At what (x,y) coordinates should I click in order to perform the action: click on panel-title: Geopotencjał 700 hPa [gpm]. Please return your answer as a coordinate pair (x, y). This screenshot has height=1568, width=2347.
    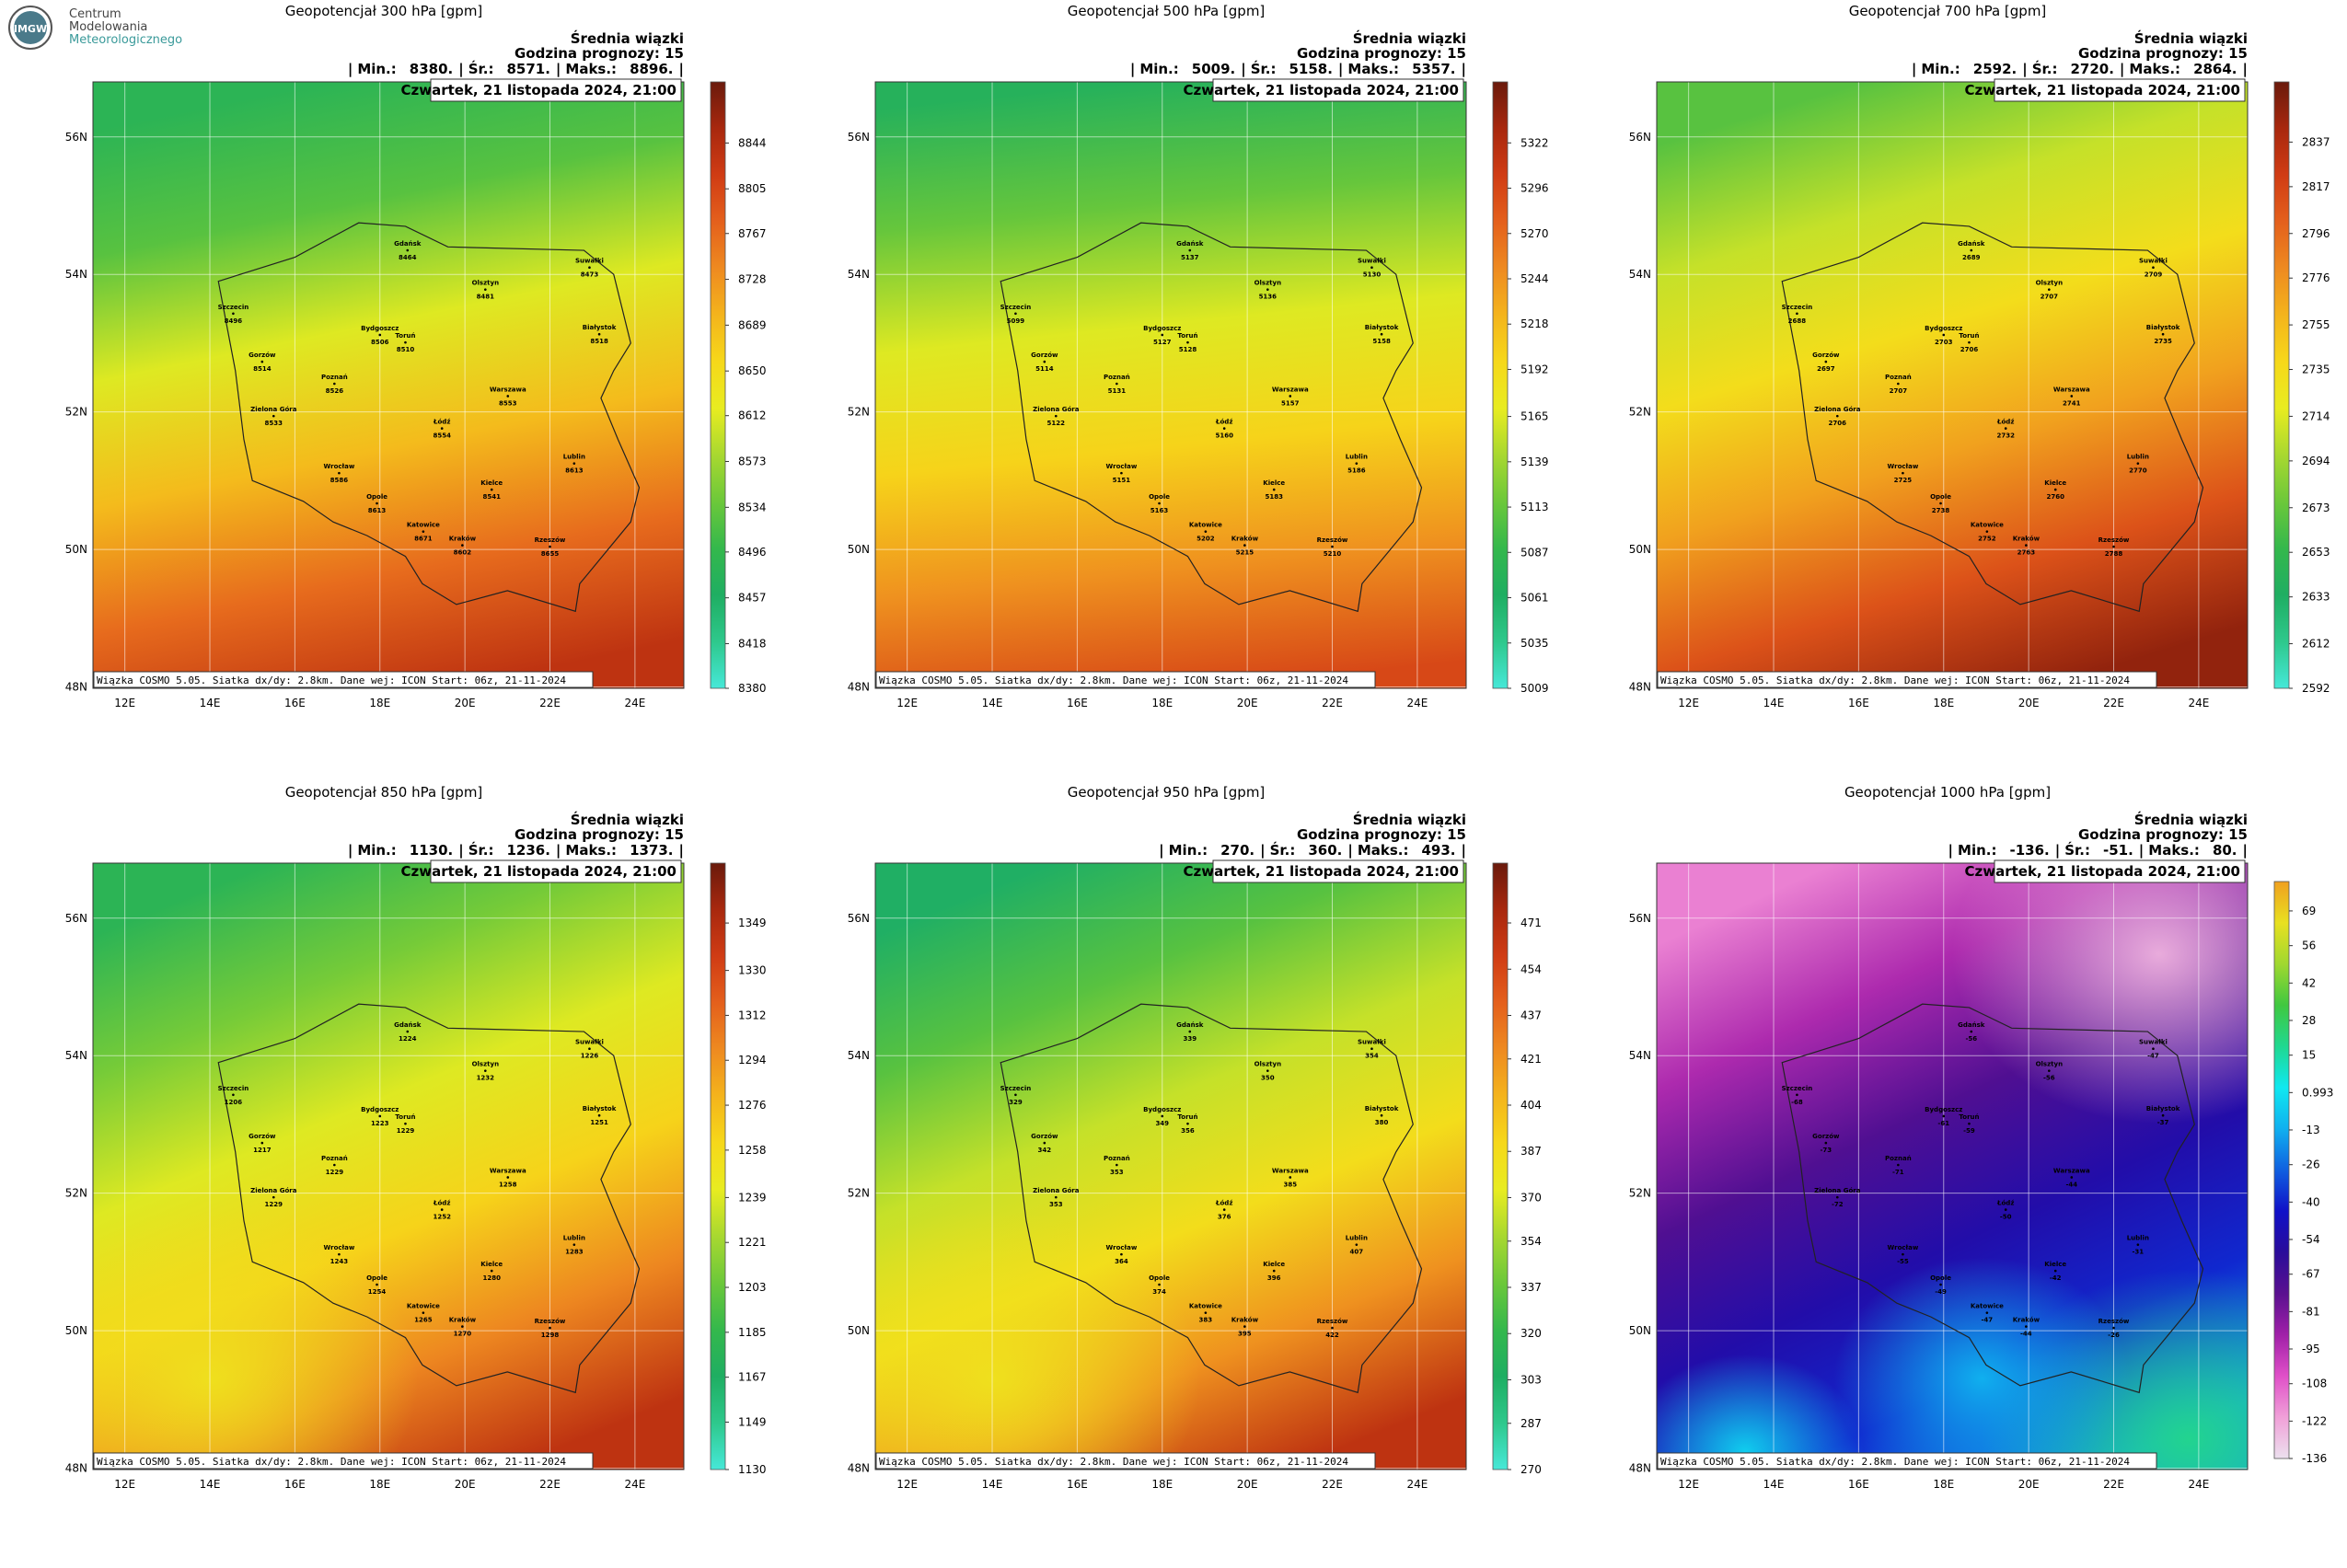
    Looking at the image, I should click on (1948, 11).